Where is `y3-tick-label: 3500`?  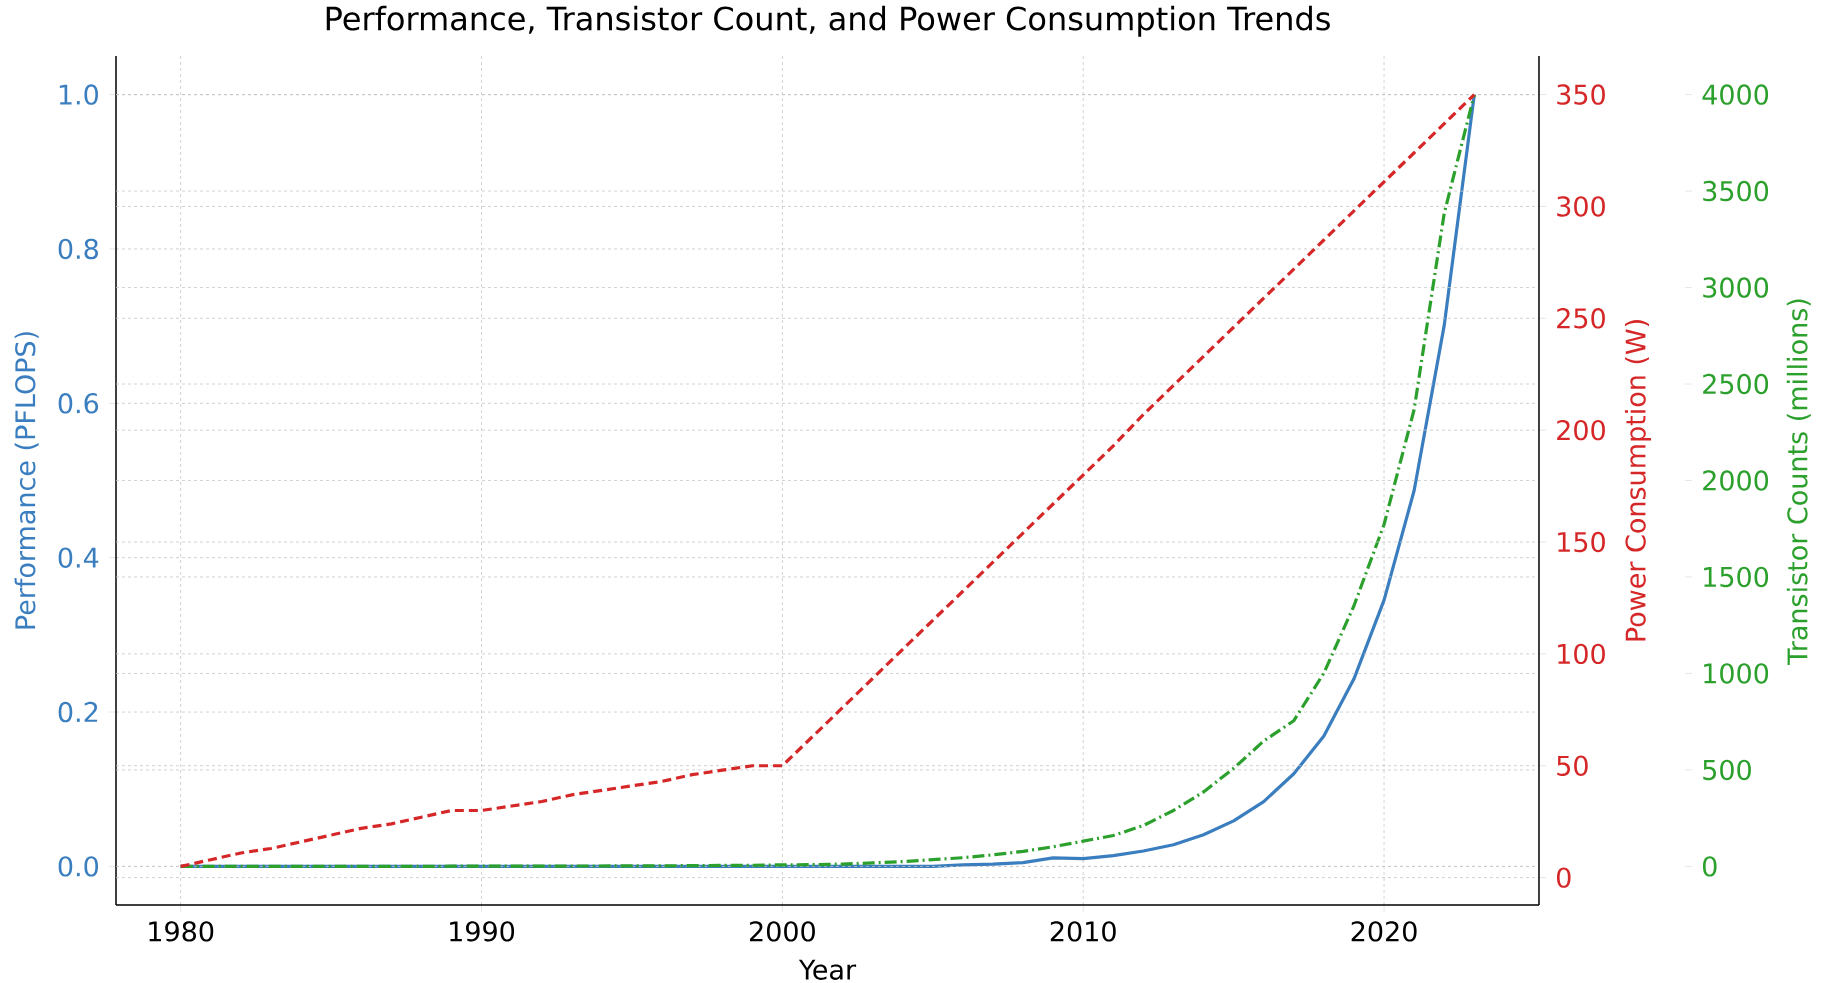 y3-tick-label: 3500 is located at coordinates (1736, 191).